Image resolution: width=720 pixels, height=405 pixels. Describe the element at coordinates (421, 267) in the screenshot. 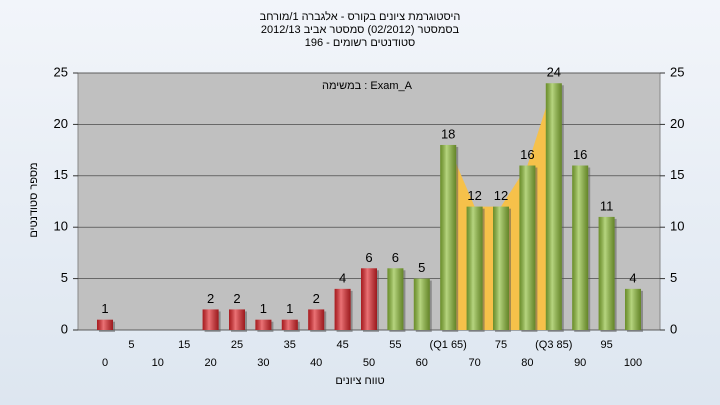

I see `data-label: 5` at that location.